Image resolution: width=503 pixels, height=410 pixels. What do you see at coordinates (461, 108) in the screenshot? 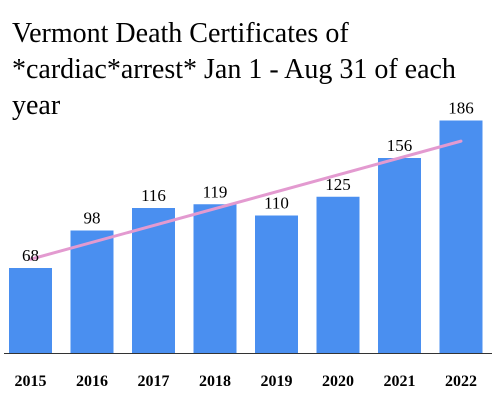
I see `data-label-2022: 186` at bounding box center [461, 108].